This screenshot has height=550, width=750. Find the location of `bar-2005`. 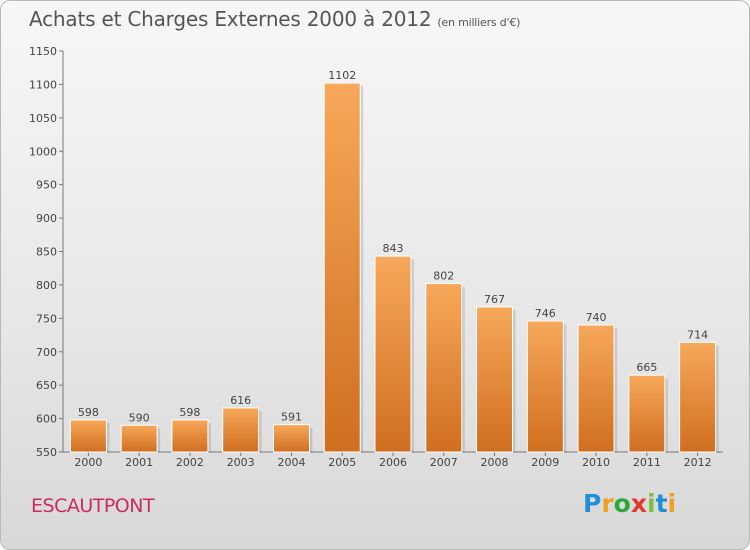

bar-2005 is located at coordinates (342, 267).